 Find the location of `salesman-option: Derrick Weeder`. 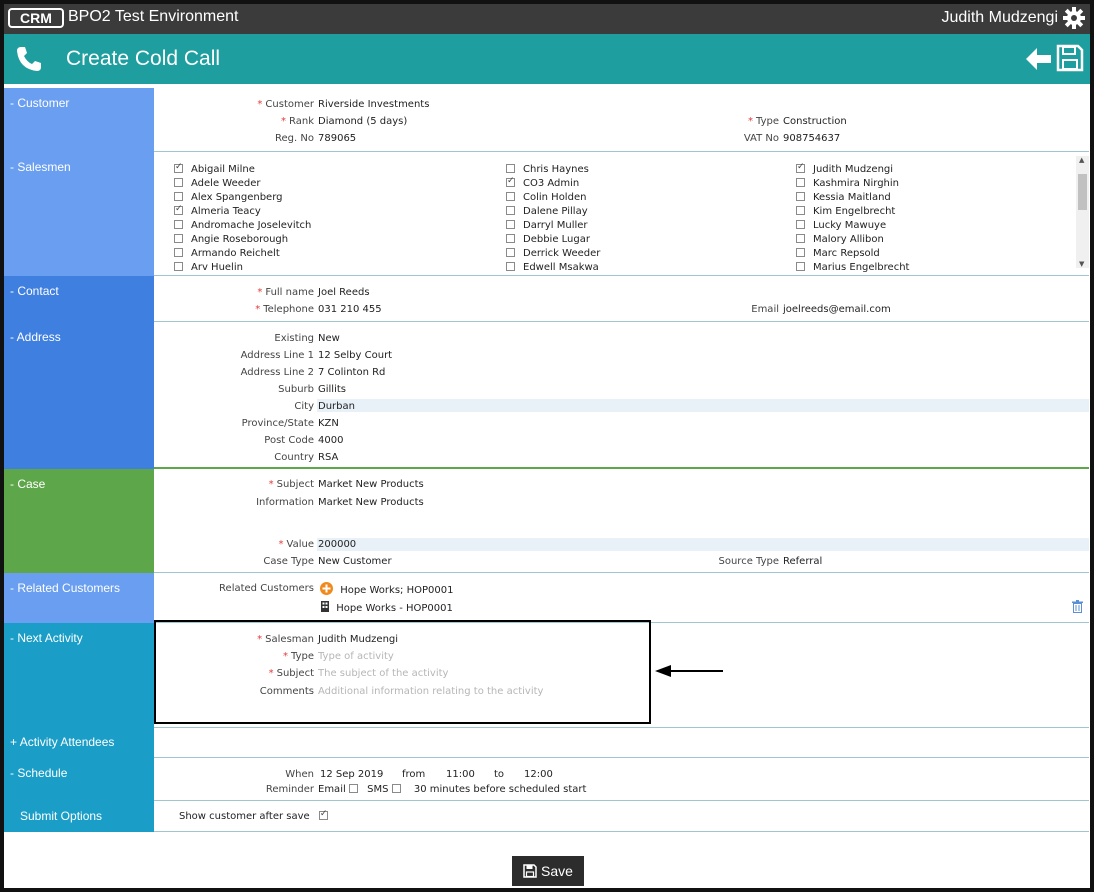

salesman-option: Derrick Weeder is located at coordinates (553, 253).